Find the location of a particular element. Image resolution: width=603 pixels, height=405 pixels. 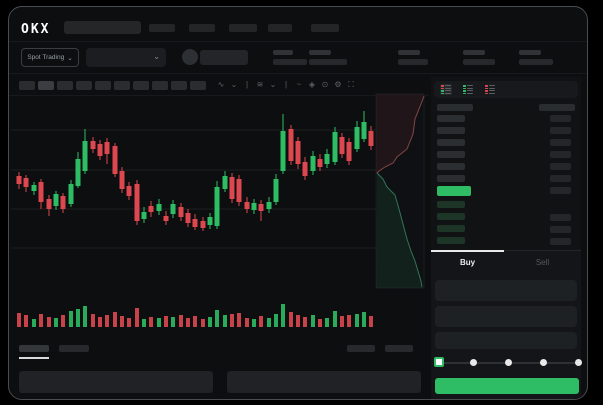

ask-row-5-price is located at coordinates (451, 178).